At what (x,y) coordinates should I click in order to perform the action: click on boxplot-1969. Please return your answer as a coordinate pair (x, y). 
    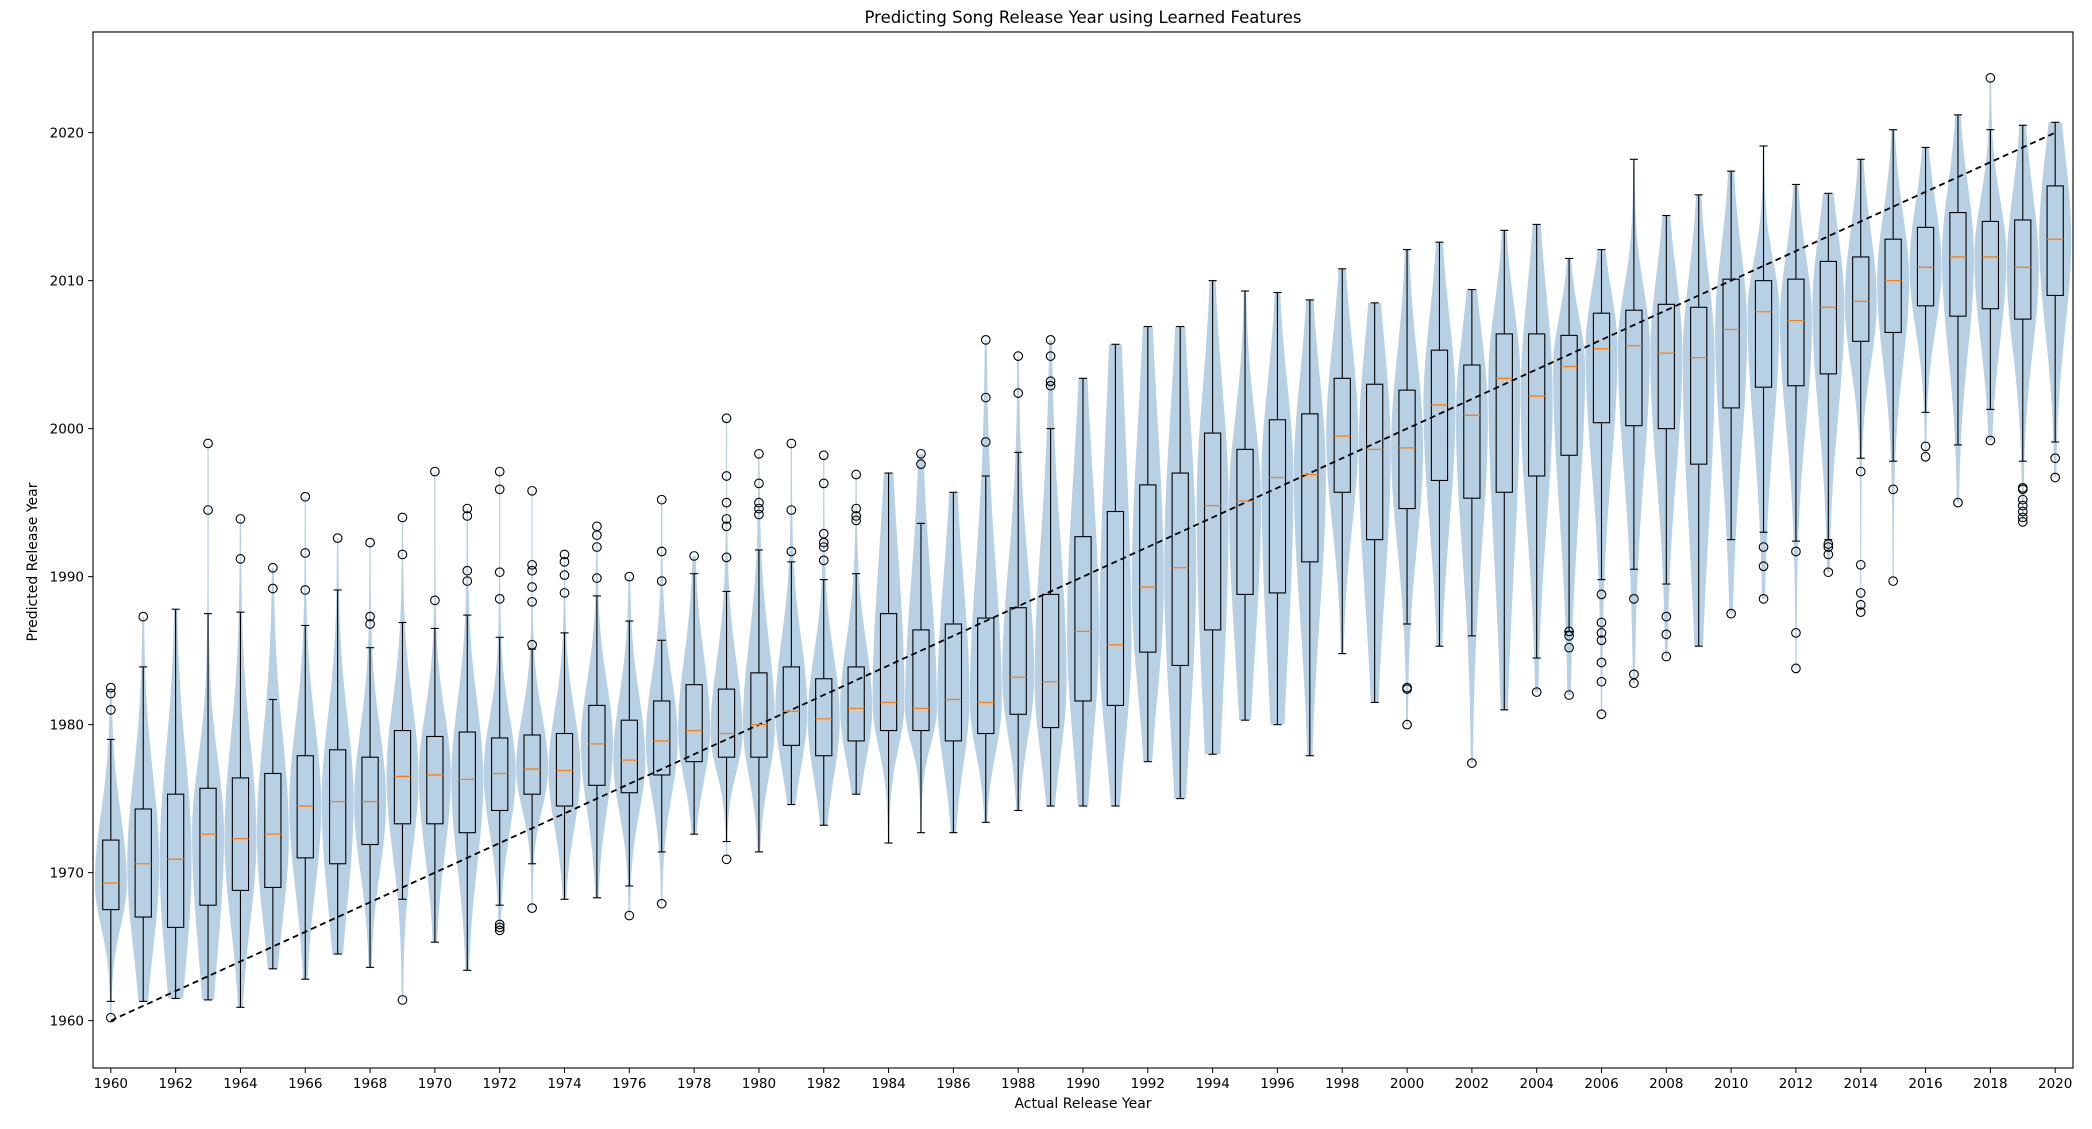
    Looking at the image, I should click on (402, 758).